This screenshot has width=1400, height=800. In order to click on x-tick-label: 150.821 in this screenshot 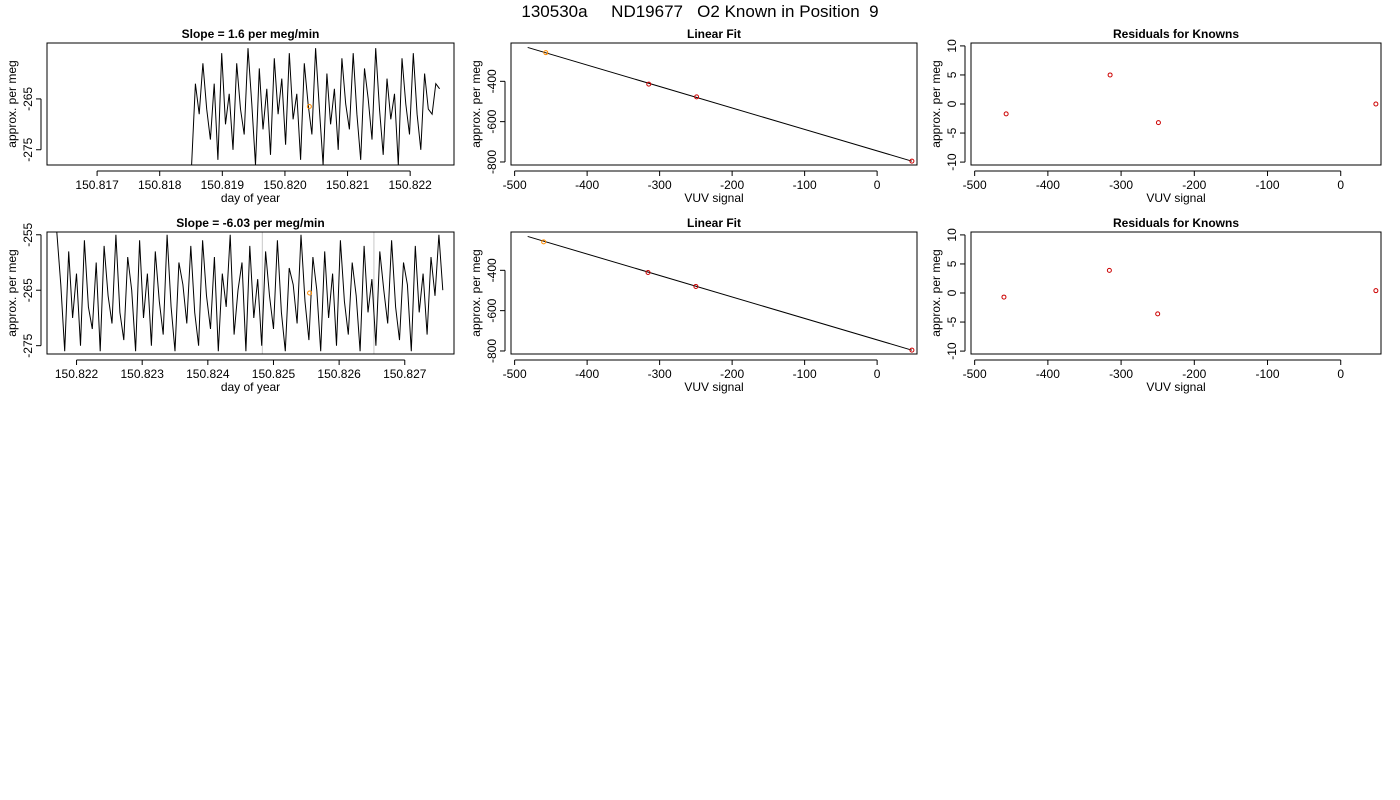, I will do `click(348, 185)`.